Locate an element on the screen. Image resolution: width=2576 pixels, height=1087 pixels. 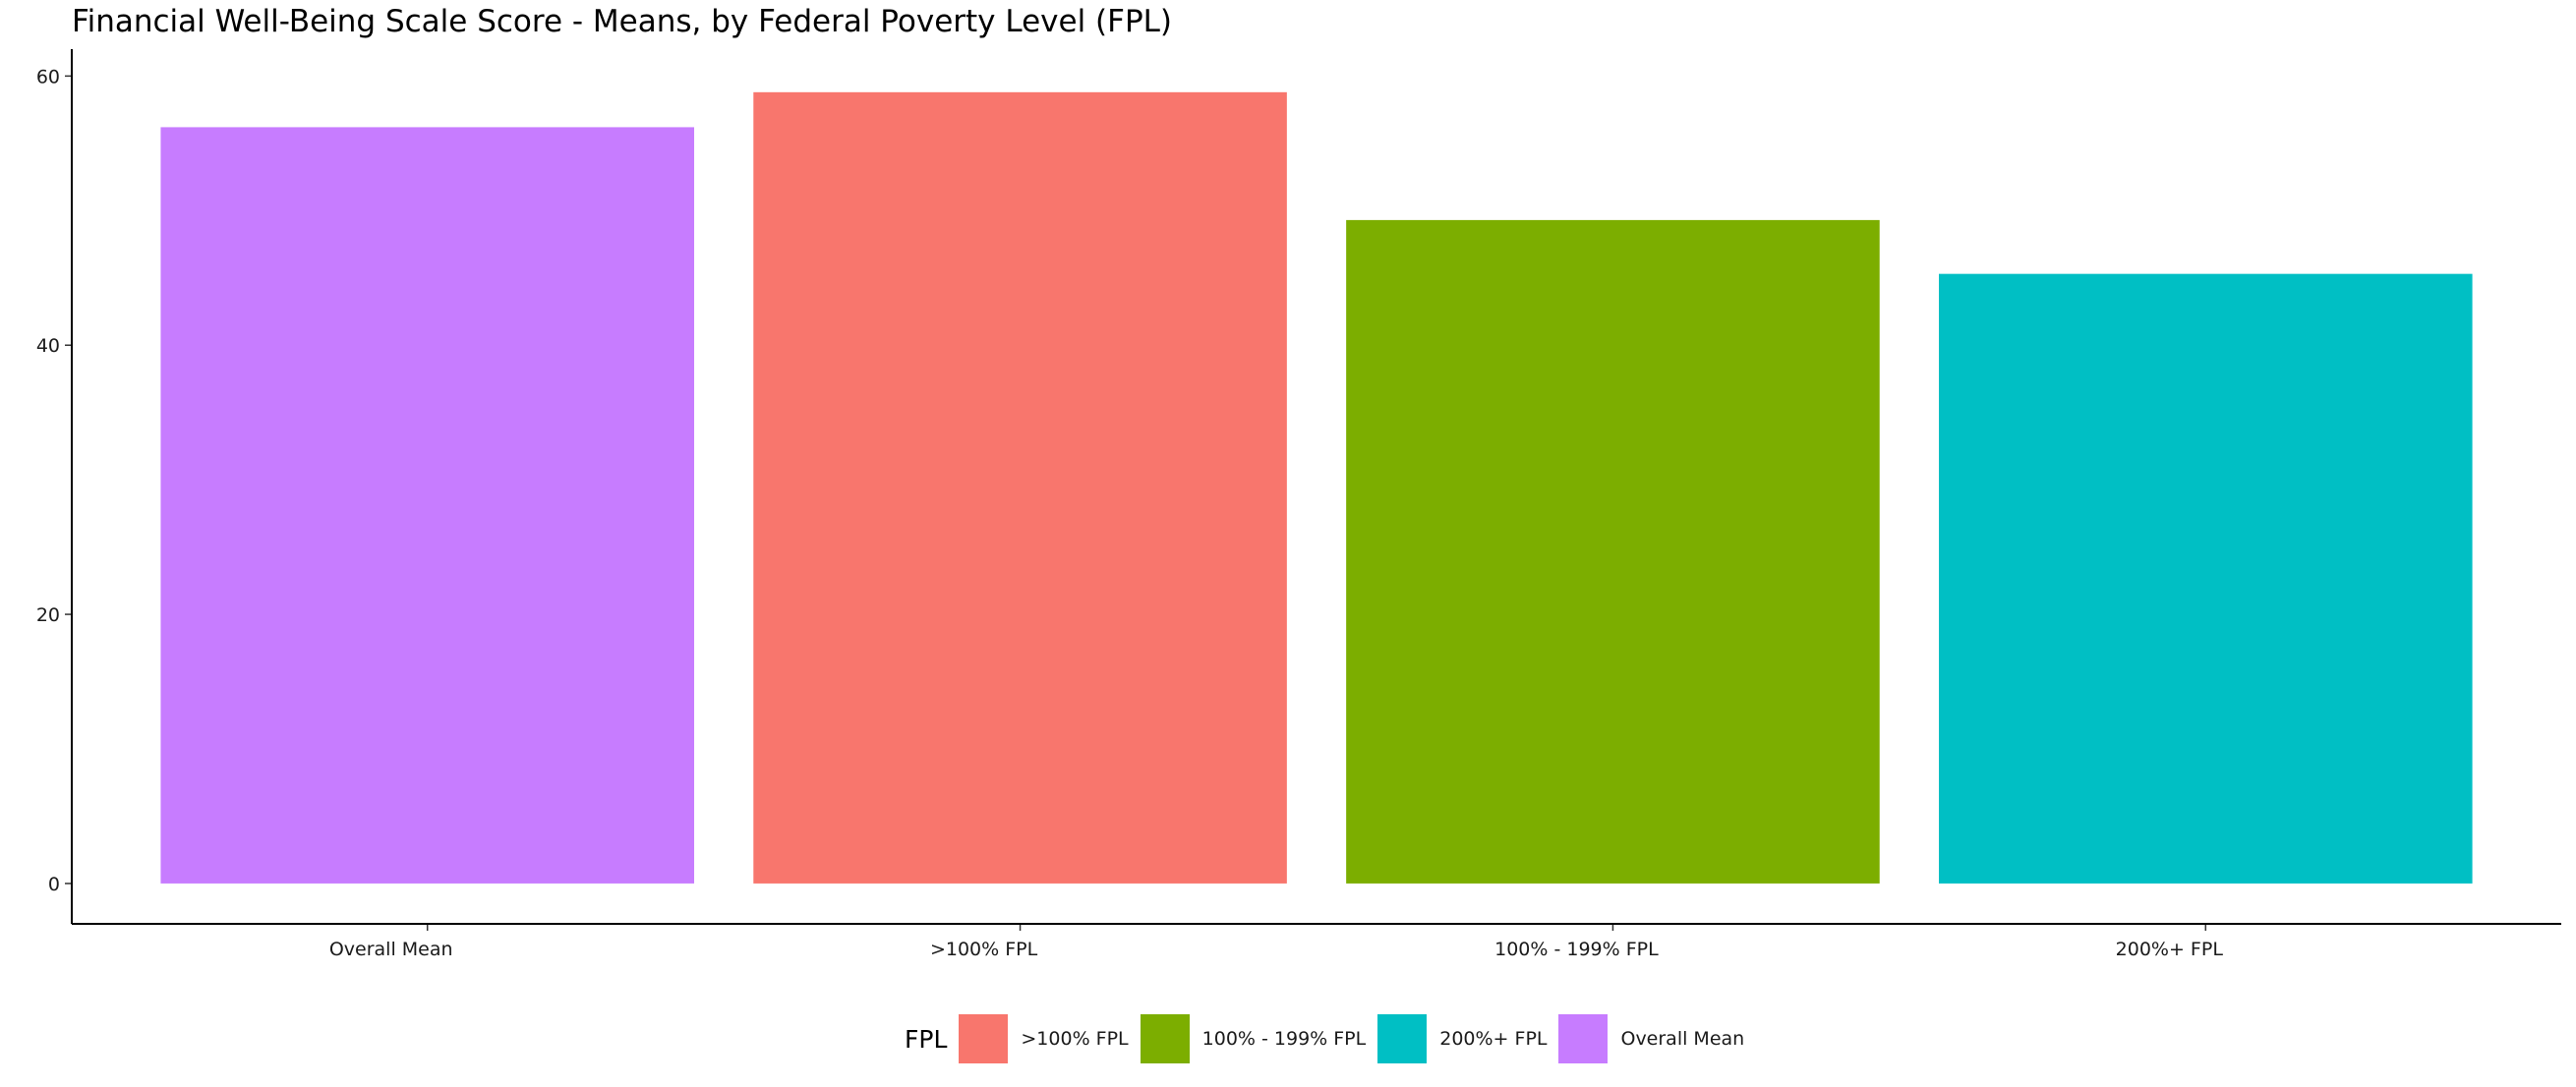
legend-item: >100% FPL is located at coordinates (1044, 1038).